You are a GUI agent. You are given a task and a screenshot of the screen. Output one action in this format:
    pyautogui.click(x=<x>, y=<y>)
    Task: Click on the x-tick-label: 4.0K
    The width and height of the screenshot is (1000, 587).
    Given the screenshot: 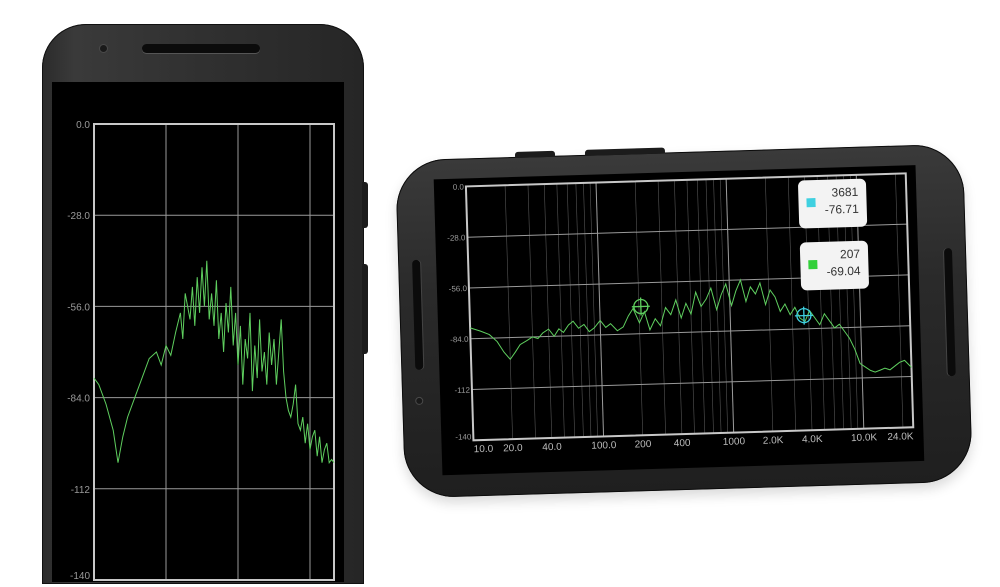 What is the action you would take?
    pyautogui.click(x=812, y=440)
    